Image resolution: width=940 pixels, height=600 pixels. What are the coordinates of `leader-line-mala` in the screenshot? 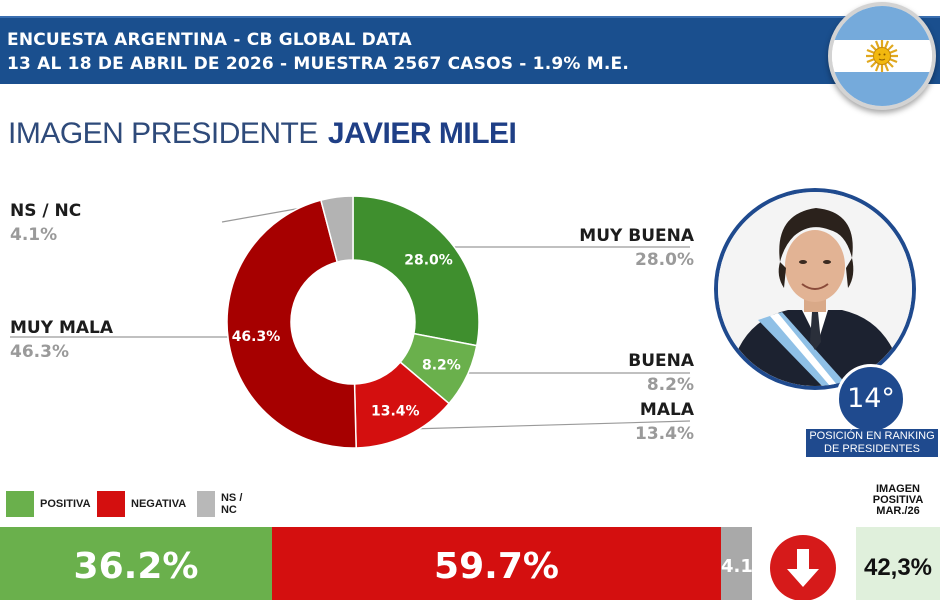 It's located at (550, 425).